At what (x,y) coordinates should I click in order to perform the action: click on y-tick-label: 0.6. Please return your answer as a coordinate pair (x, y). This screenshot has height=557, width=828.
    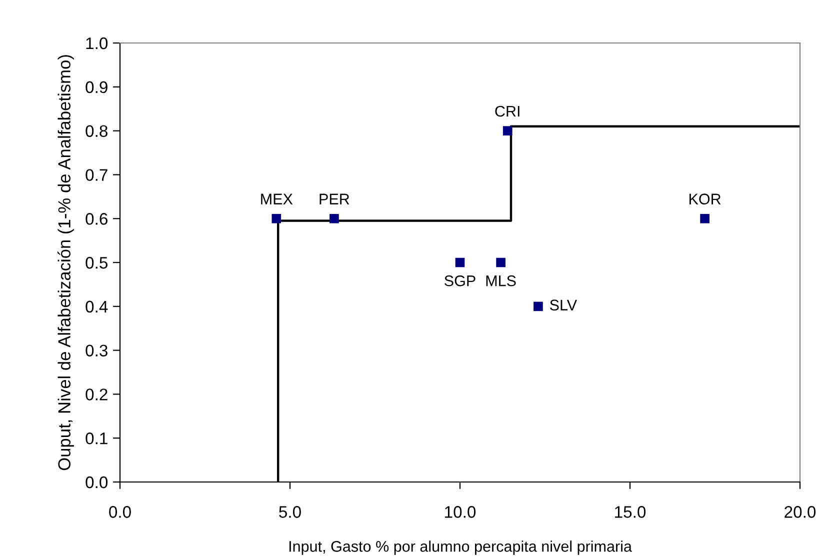
    Looking at the image, I should click on (97, 219).